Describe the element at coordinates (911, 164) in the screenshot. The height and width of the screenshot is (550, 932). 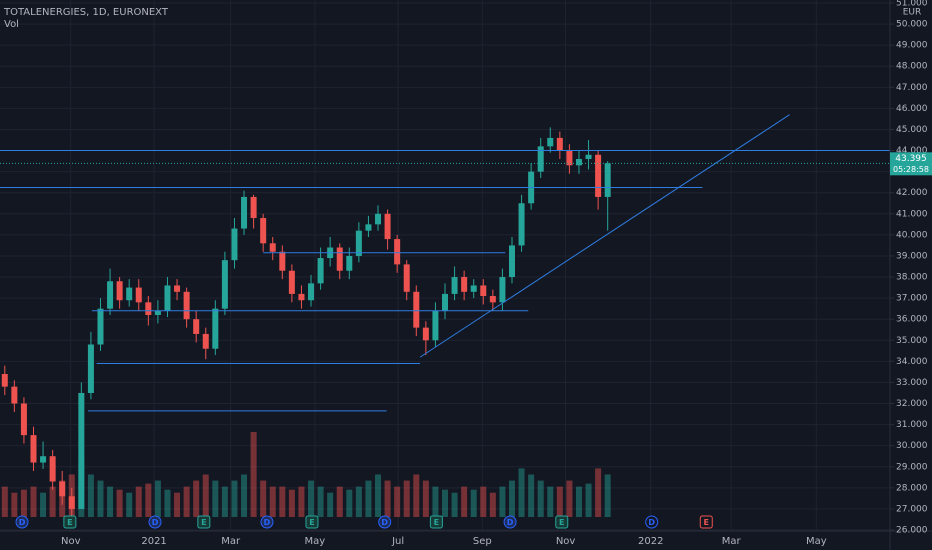
I see `last-price-box` at that location.